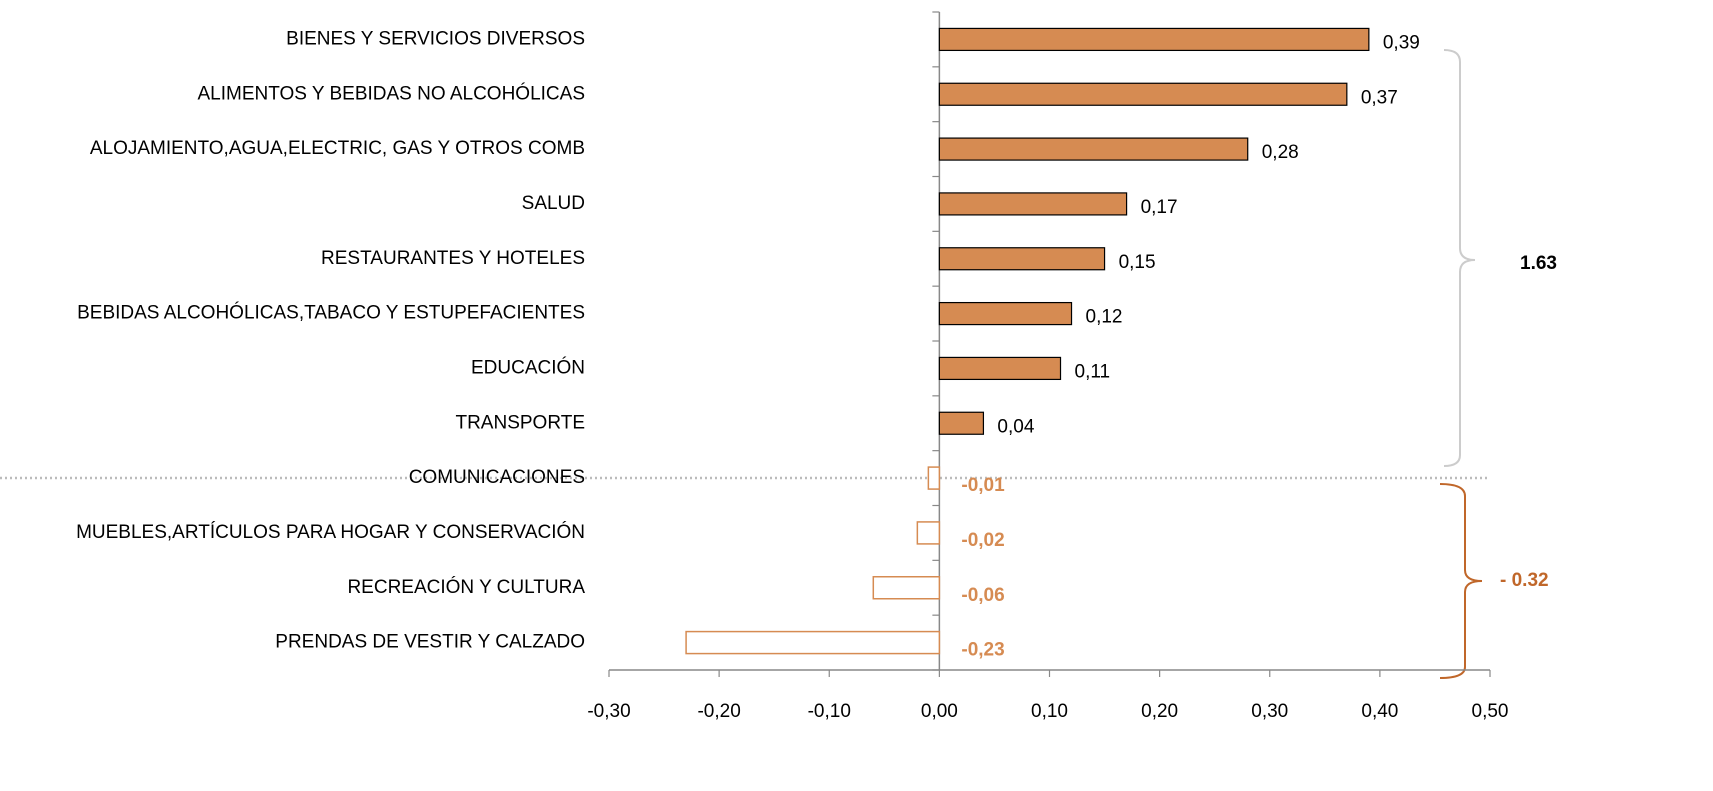 This screenshot has height=791, width=1713. I want to click on positive-total: 1.63, so click(1538, 263).